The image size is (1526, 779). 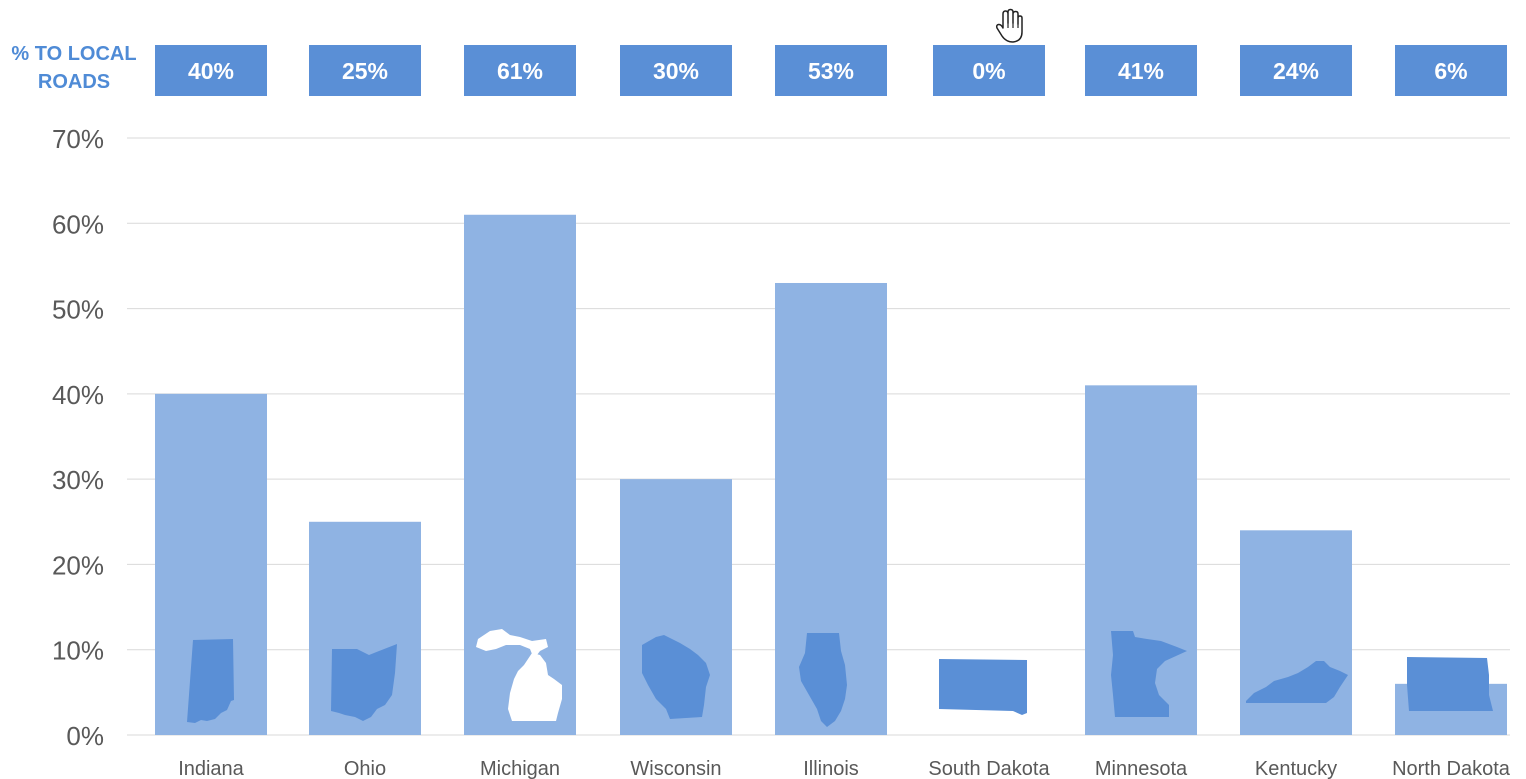 I want to click on header-label-line1: % TO LOCAL, so click(x=74, y=54).